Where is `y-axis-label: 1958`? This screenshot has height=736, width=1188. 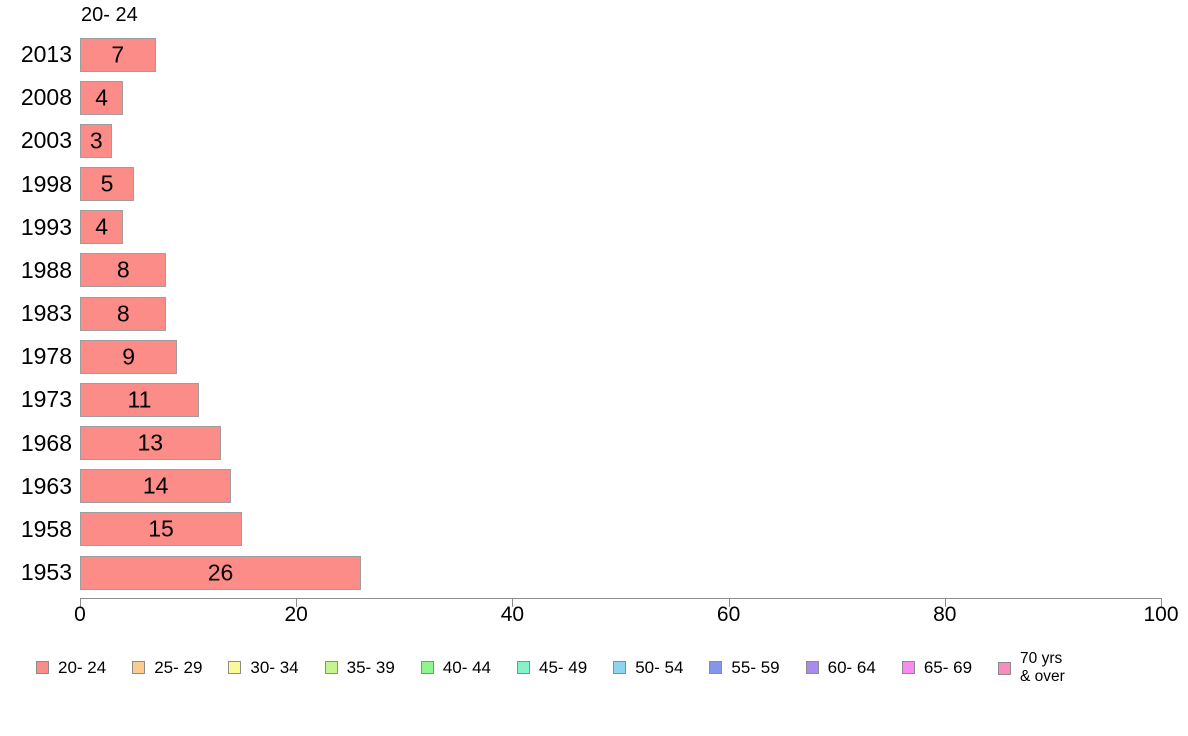
y-axis-label: 1958 is located at coordinates (46, 528).